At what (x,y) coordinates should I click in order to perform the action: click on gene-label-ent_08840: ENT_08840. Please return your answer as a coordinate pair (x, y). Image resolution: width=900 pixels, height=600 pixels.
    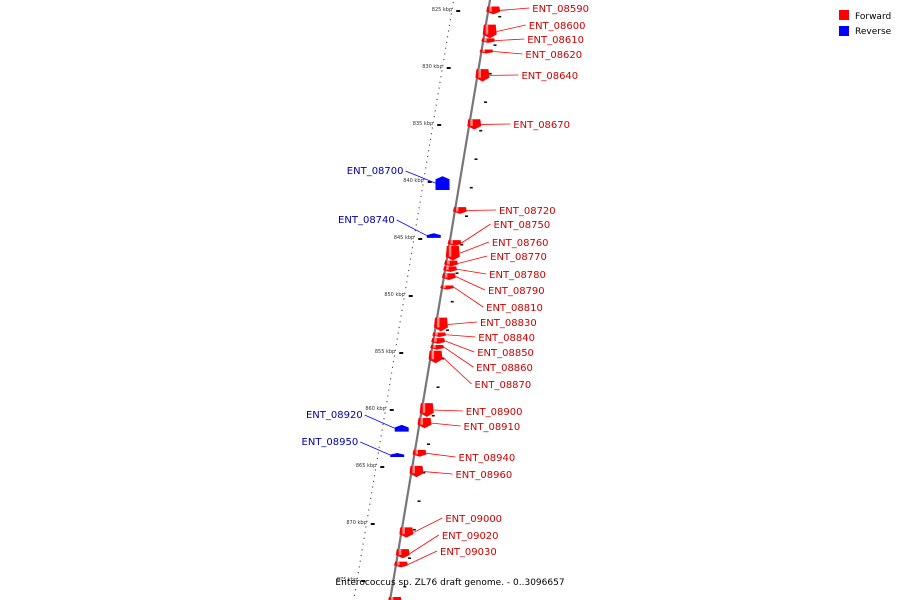
    Looking at the image, I should click on (506, 338).